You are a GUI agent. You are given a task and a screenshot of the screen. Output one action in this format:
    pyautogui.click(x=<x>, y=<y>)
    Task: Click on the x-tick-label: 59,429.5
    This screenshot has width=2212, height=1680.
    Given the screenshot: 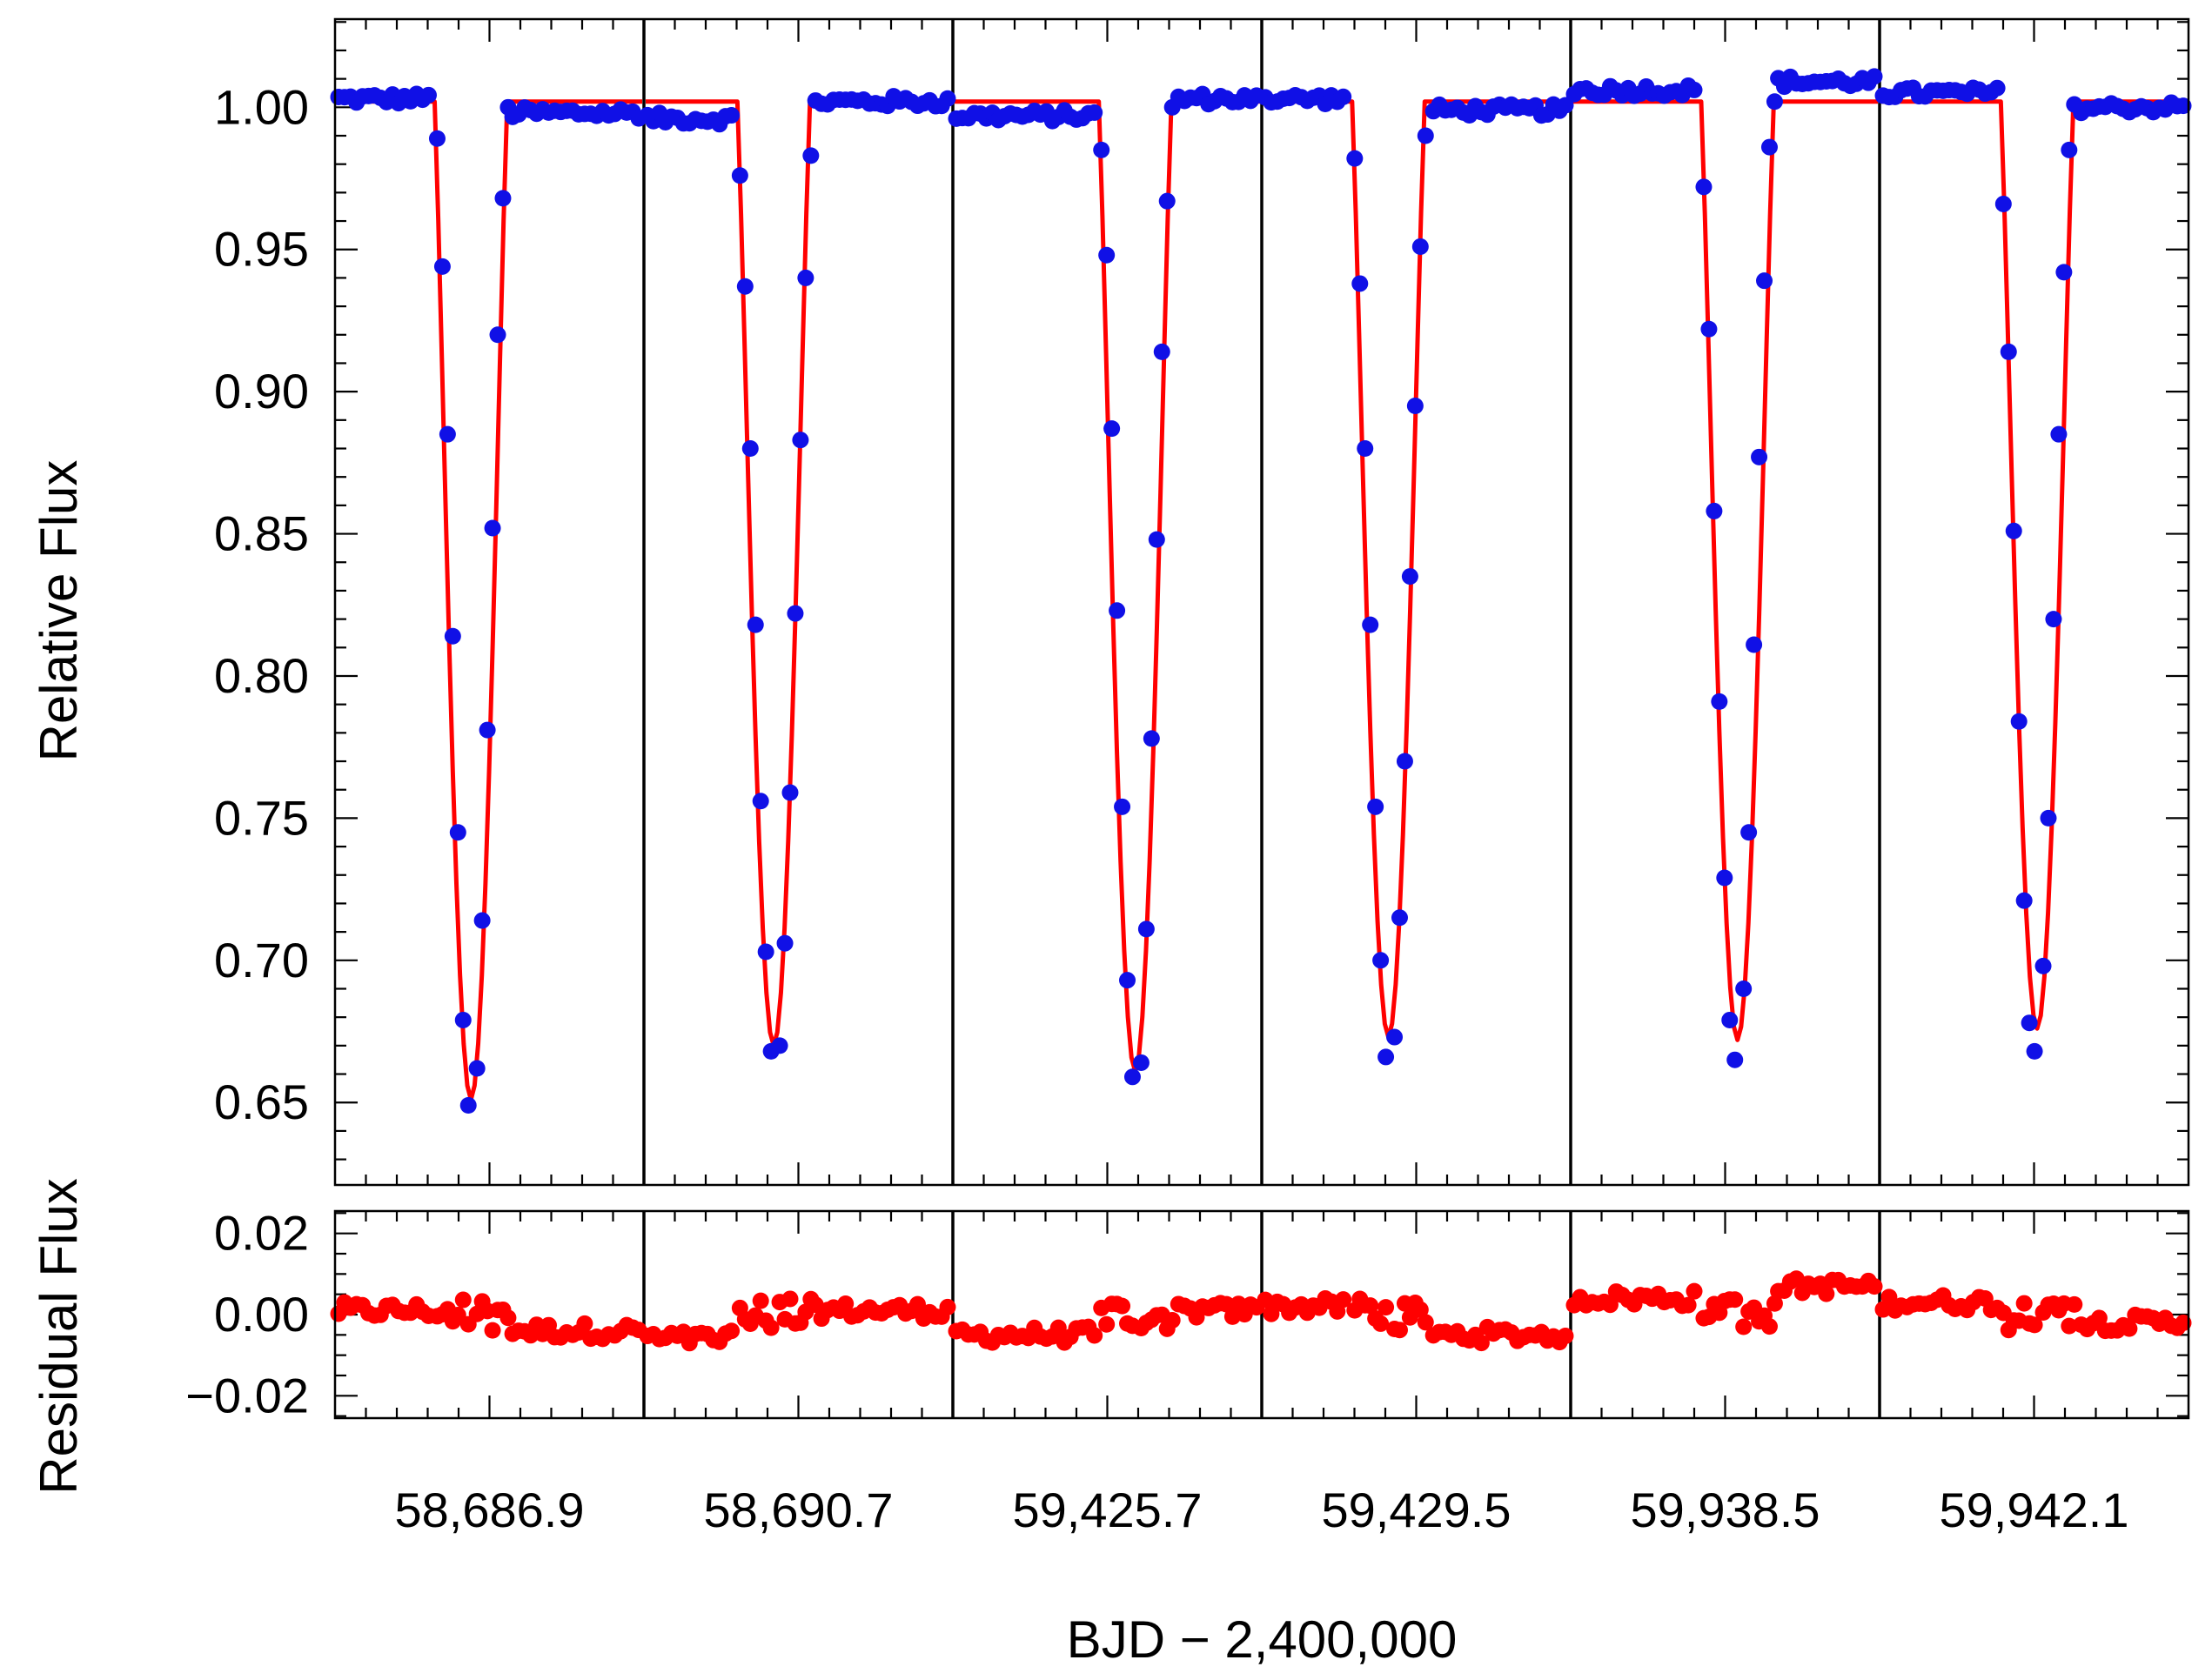 What is the action you would take?
    pyautogui.click(x=1417, y=1510)
    